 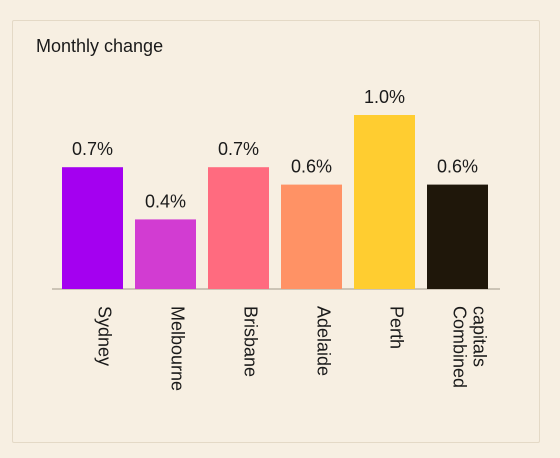 I want to click on bar-melbourne, so click(x=165, y=254).